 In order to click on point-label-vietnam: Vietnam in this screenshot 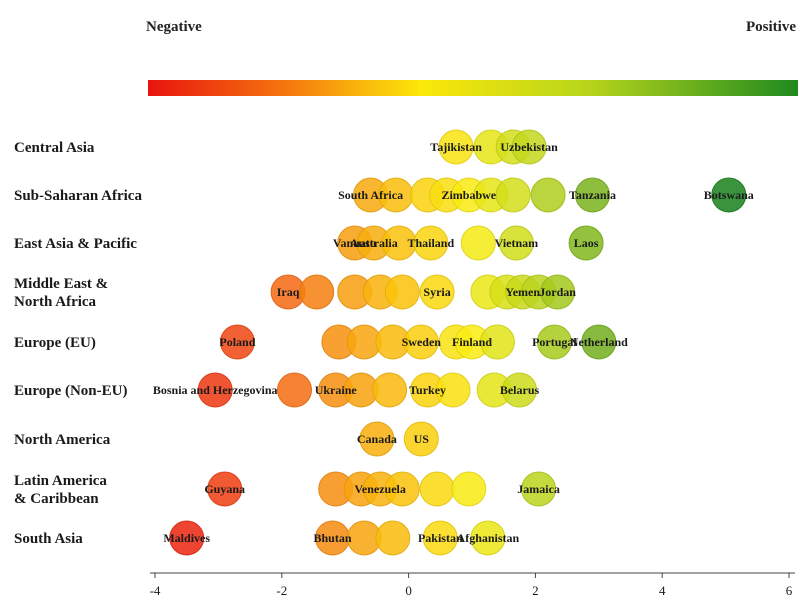, I will do `click(517, 243)`.